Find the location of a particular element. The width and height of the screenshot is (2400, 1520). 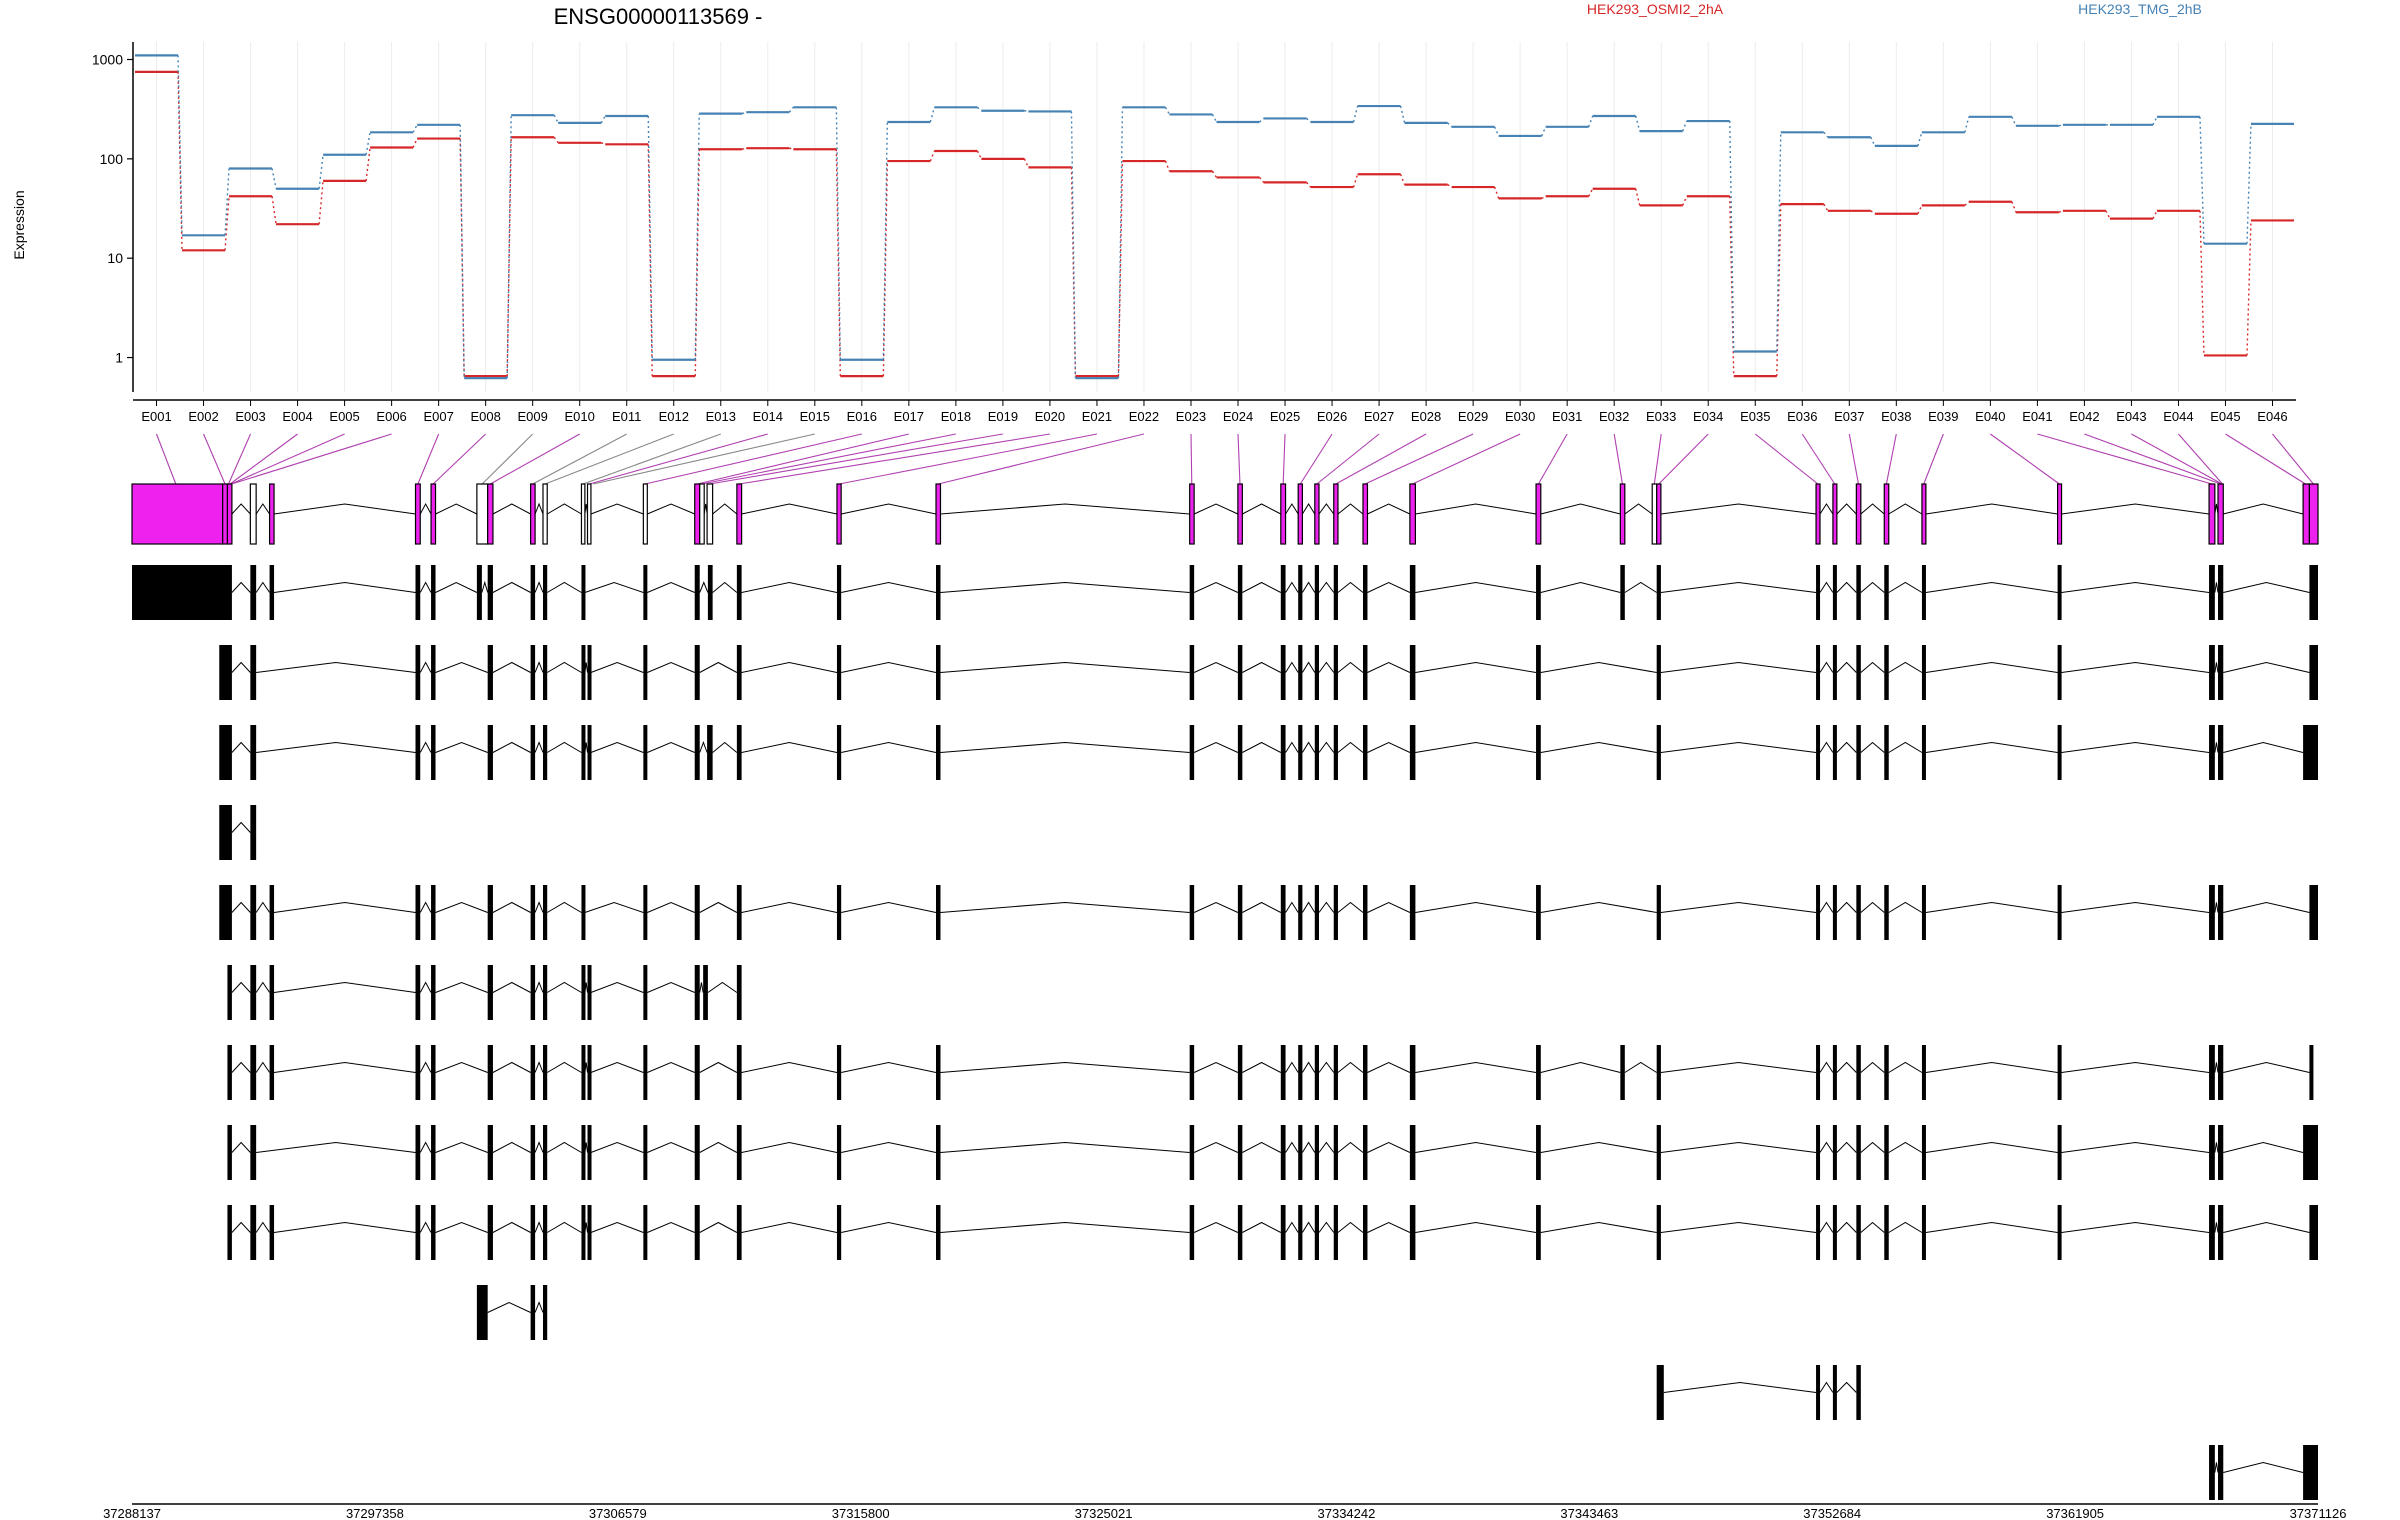

coord-tick-label: 37334242 is located at coordinates (1347, 1513).